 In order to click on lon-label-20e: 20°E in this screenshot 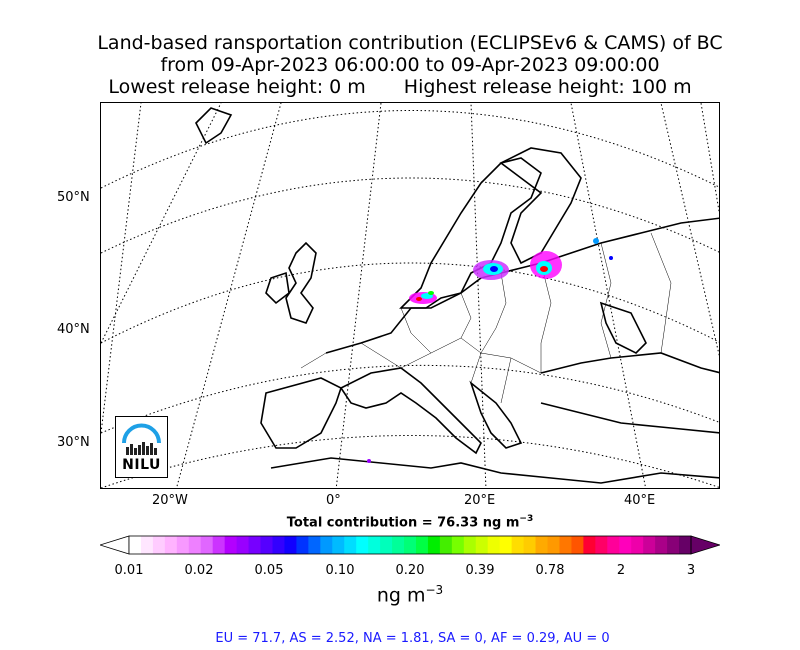, I will do `click(480, 500)`.